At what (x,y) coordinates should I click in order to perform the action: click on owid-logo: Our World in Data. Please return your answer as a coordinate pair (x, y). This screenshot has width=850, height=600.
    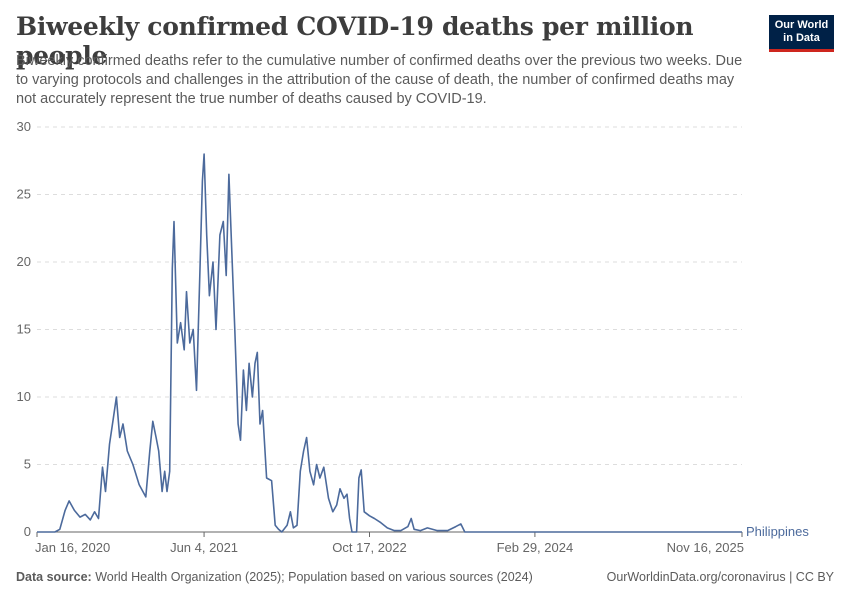
    Looking at the image, I should click on (801, 33).